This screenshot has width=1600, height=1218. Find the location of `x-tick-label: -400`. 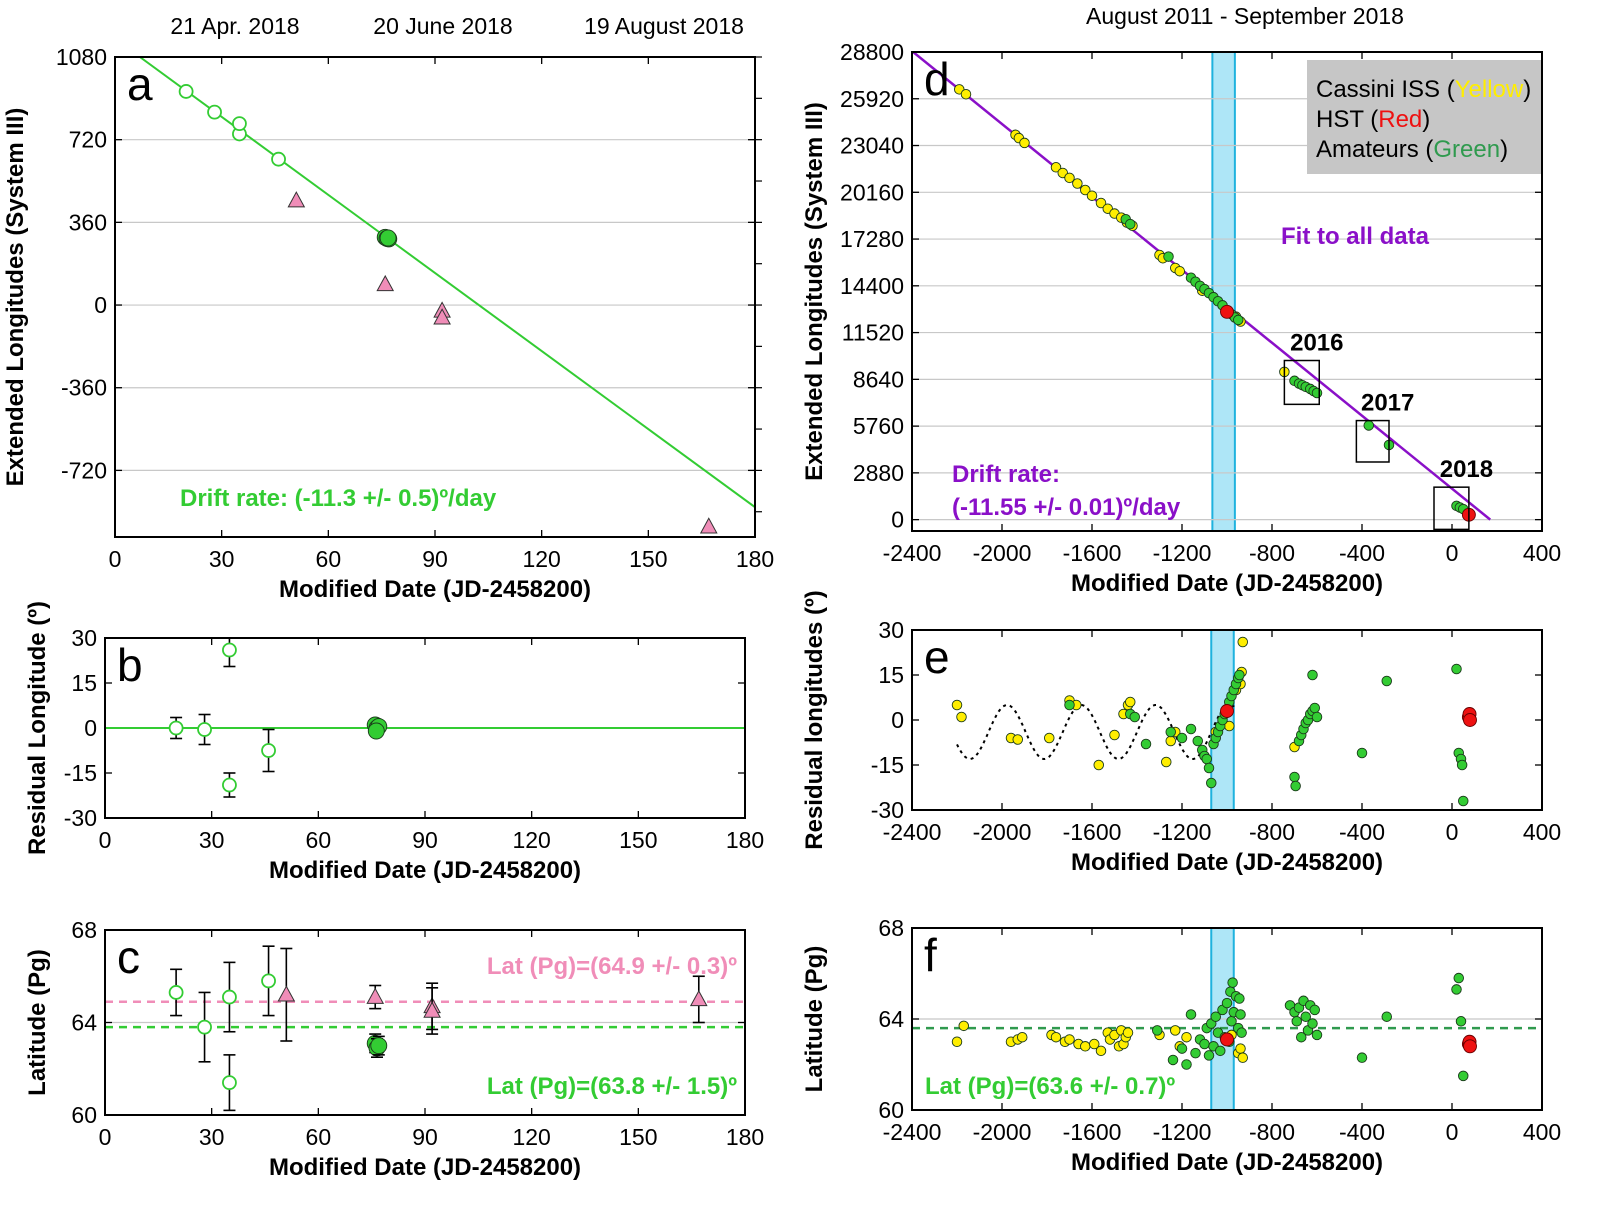

x-tick-label: -400 is located at coordinates (1362, 553).